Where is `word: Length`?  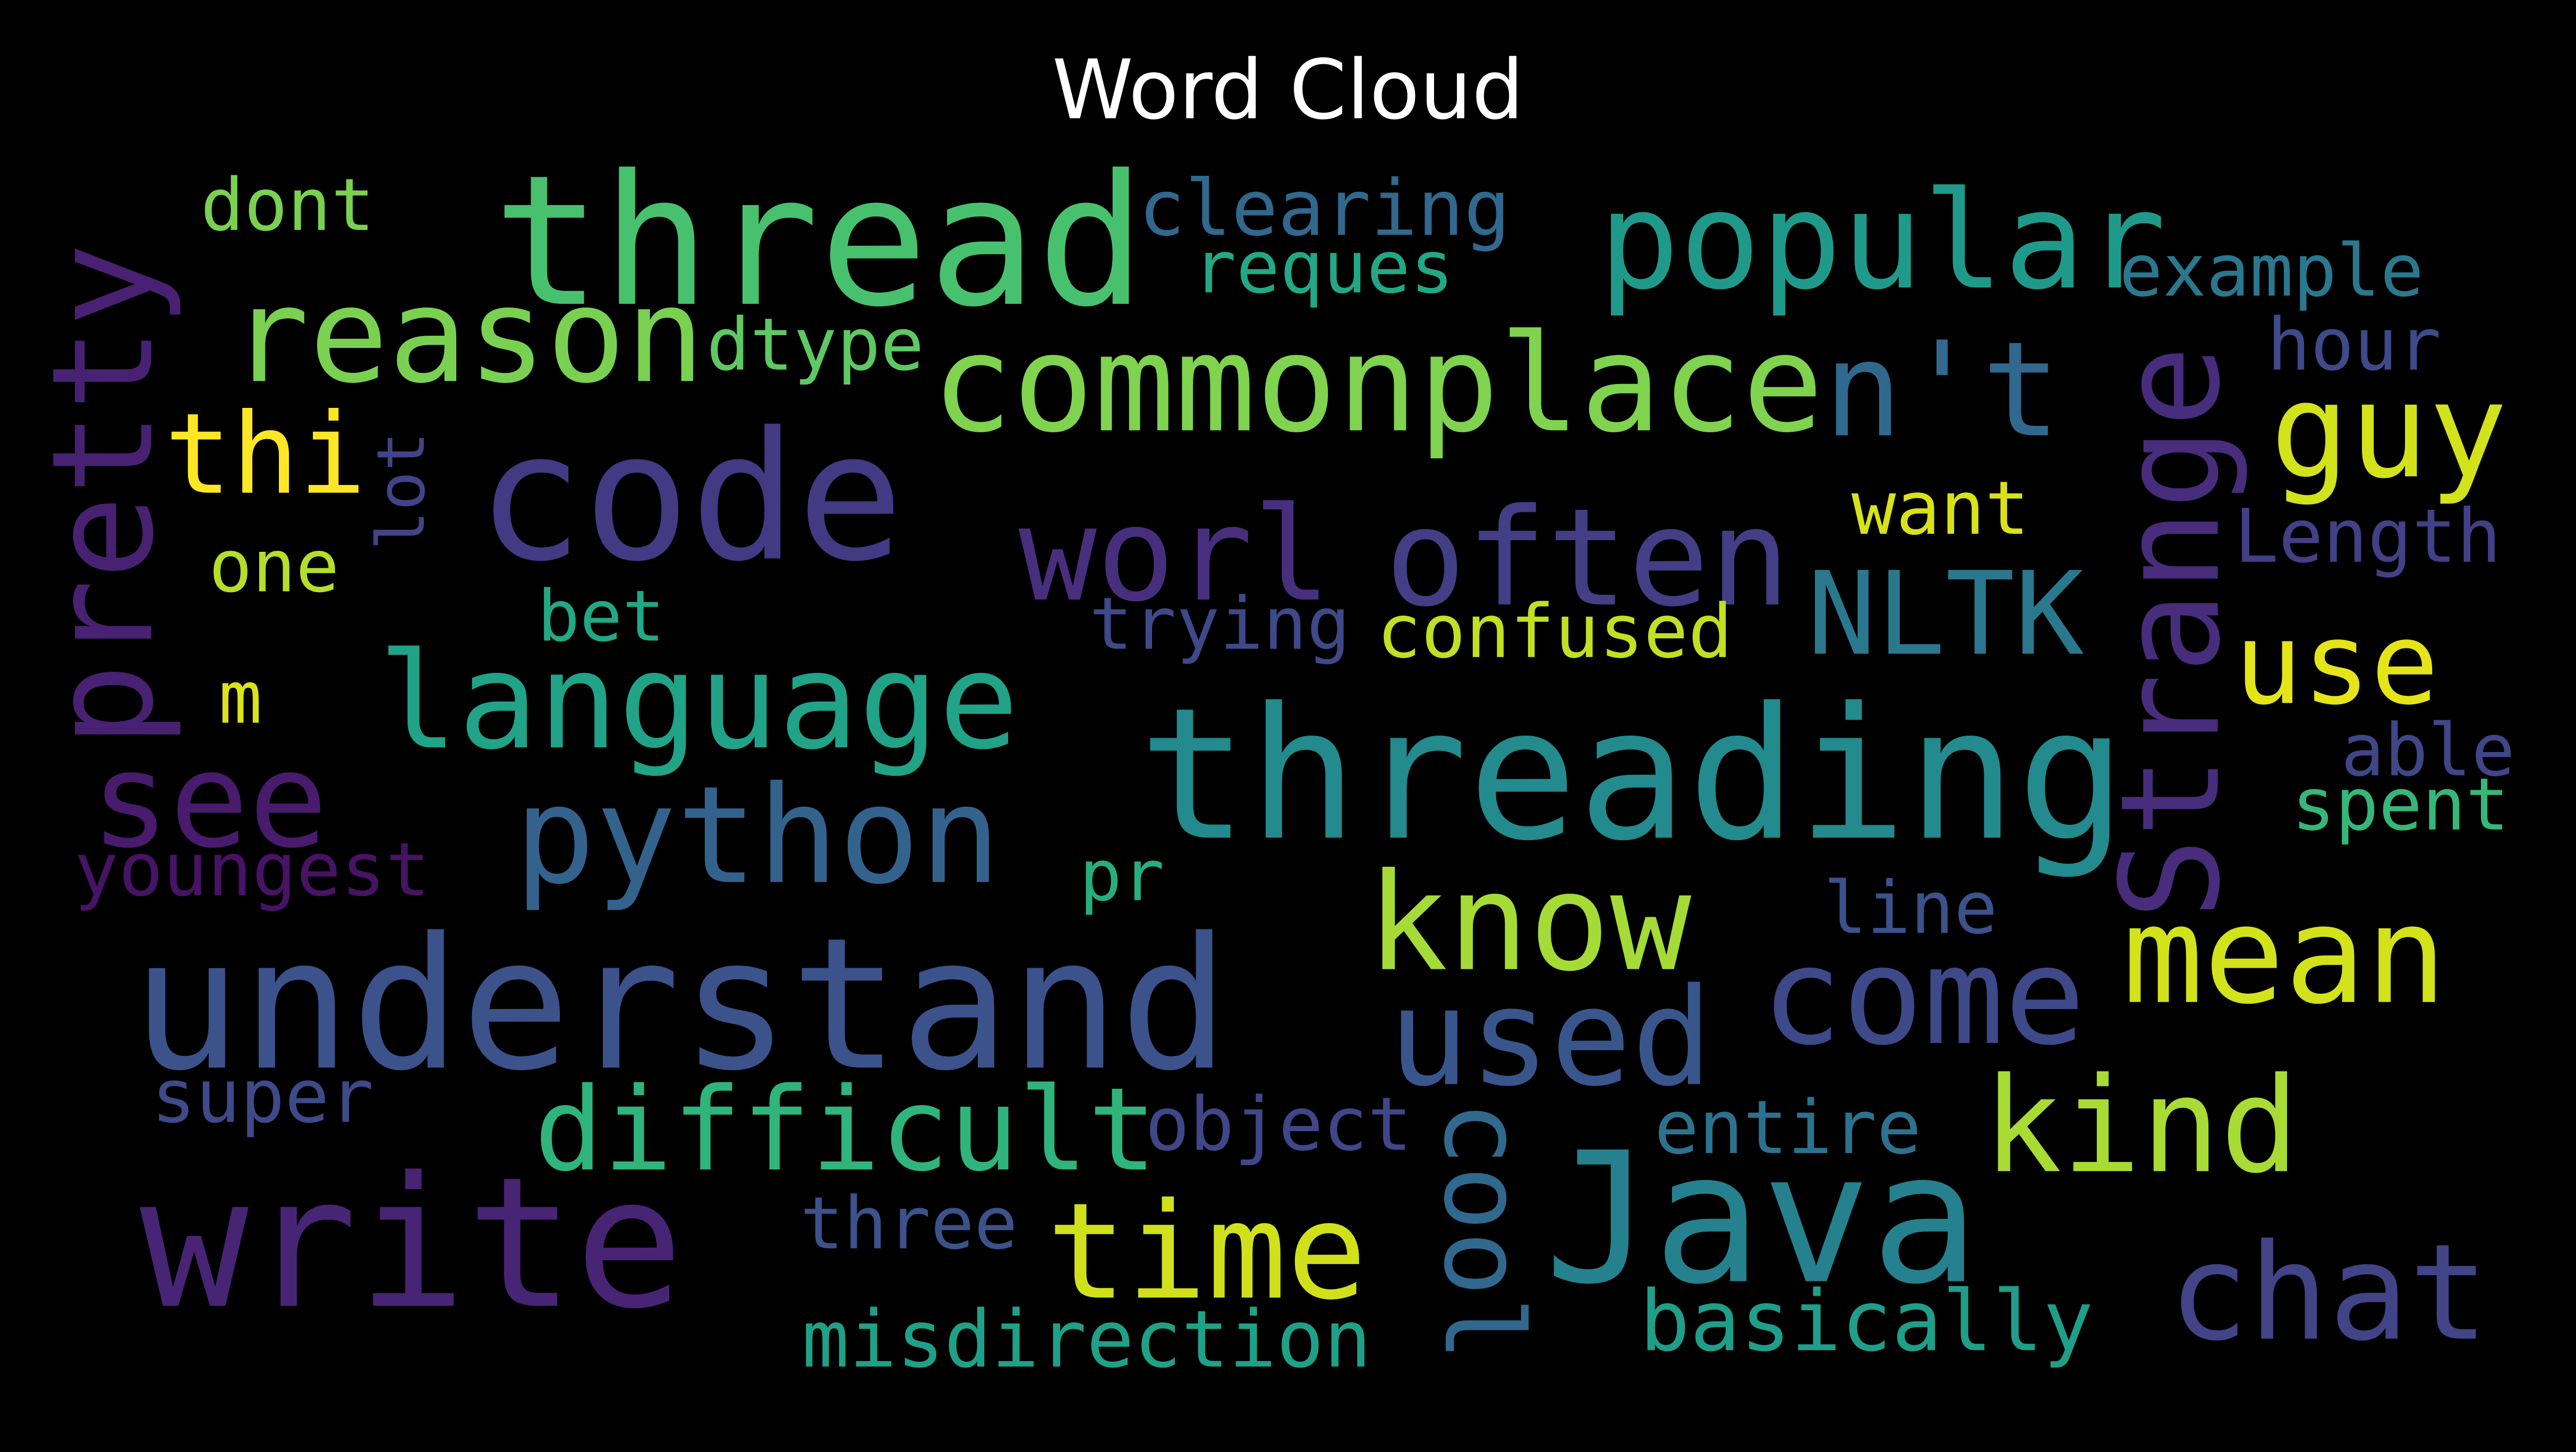 word: Length is located at coordinates (2368, 536).